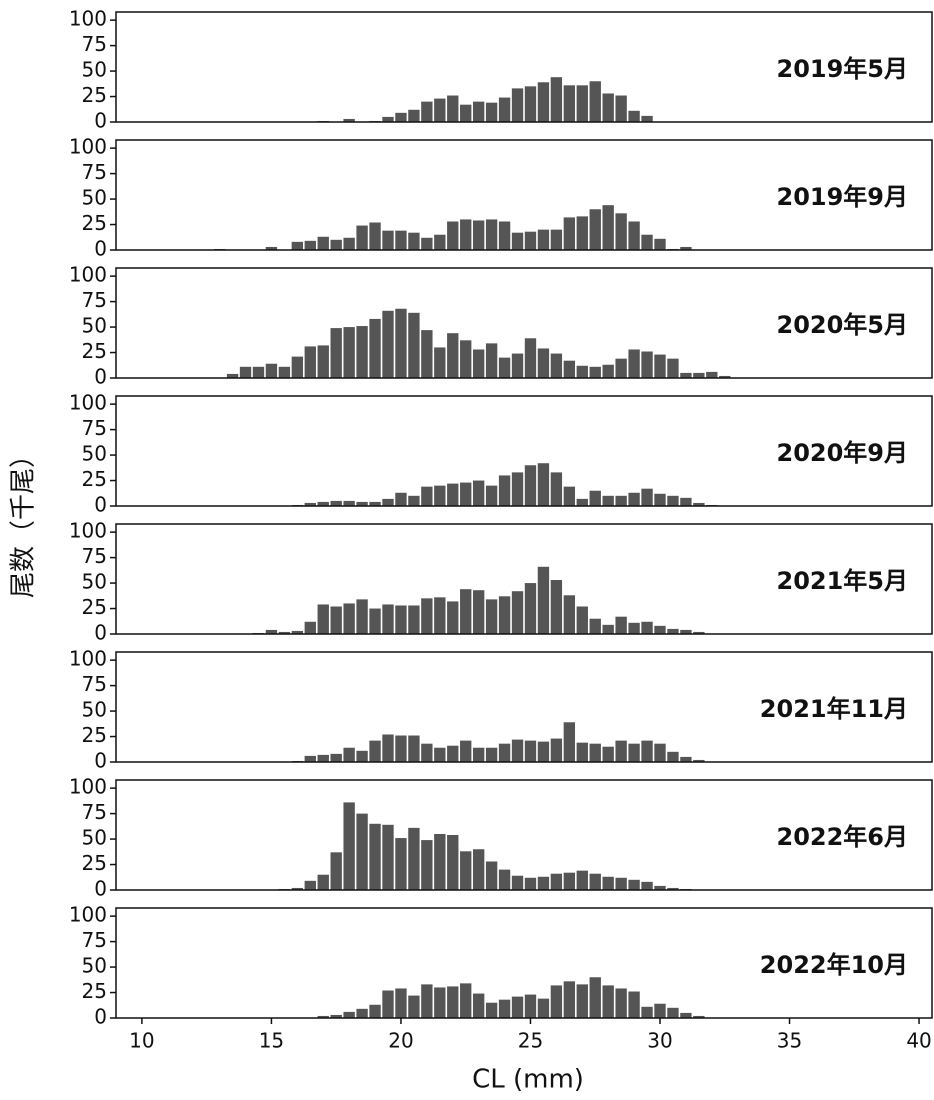 Image resolution: width=934 pixels, height=1100 pixels. I want to click on x-tick-label: 25, so click(530, 1041).